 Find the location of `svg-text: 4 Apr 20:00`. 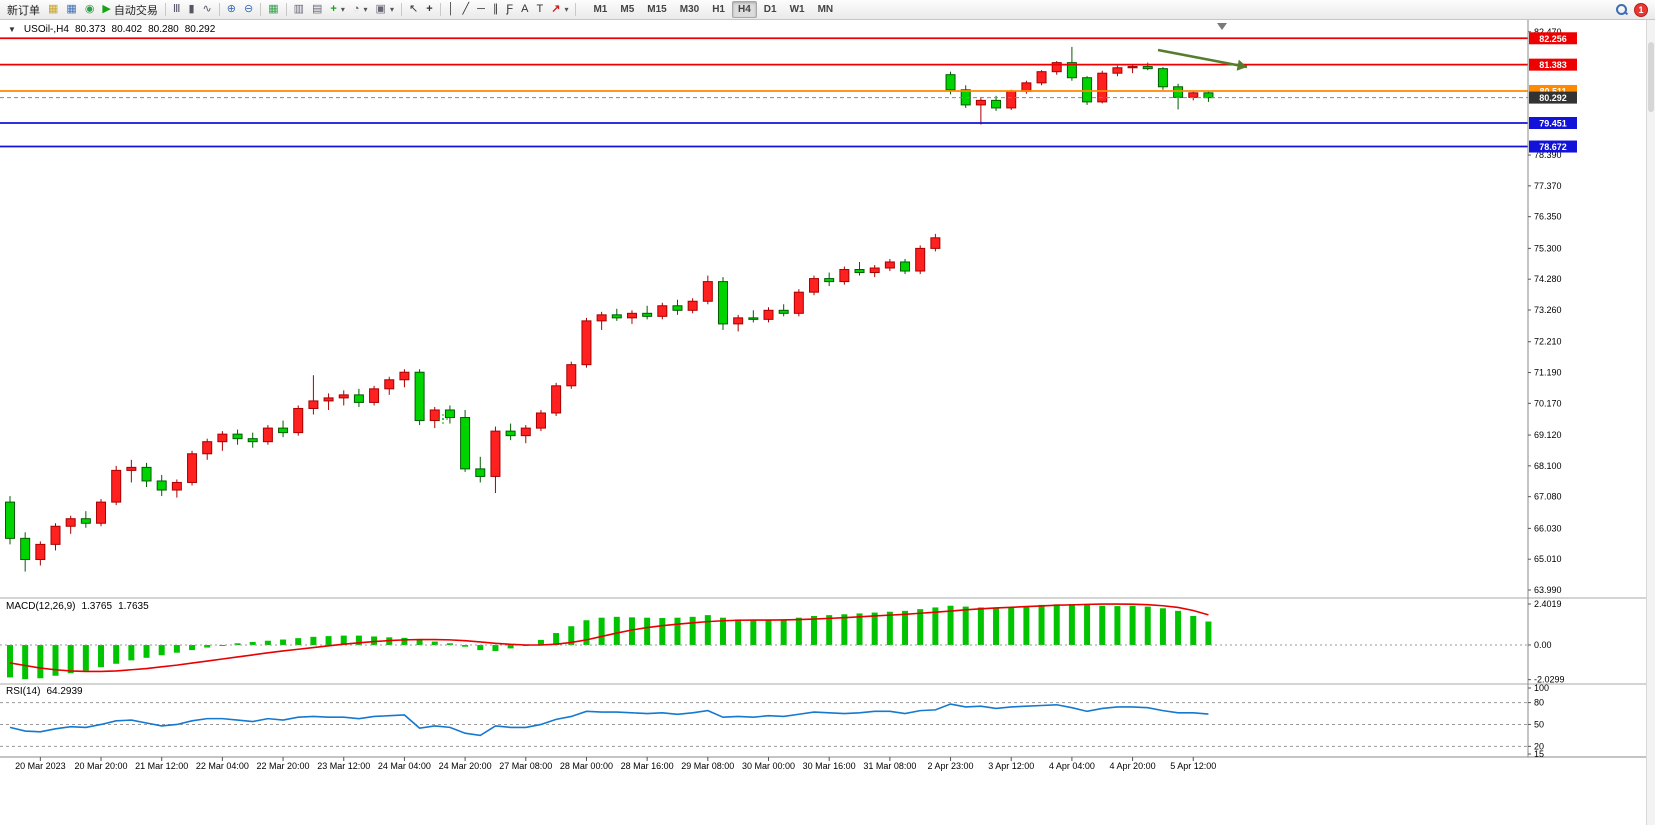

svg-text: 4 Apr 20:00 is located at coordinates (1133, 766).